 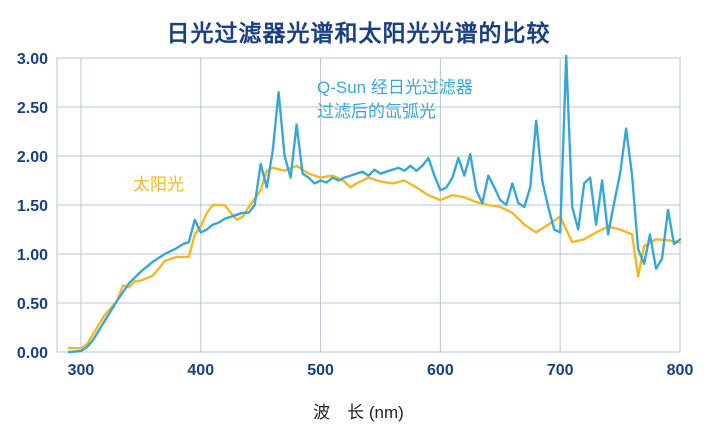 What do you see at coordinates (32, 59) in the screenshot?
I see `y-tick-label: 3.00` at bounding box center [32, 59].